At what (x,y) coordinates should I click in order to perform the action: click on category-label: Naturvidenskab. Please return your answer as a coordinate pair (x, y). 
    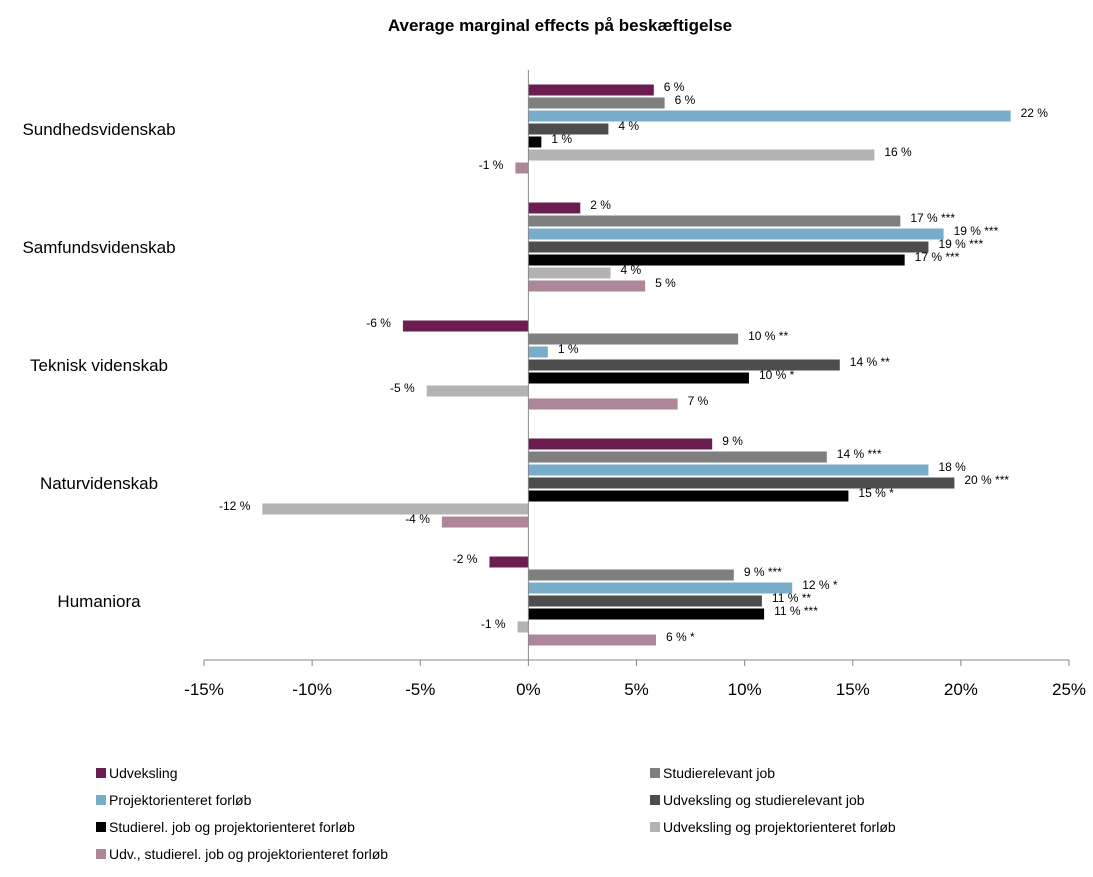
    Looking at the image, I should click on (99, 483).